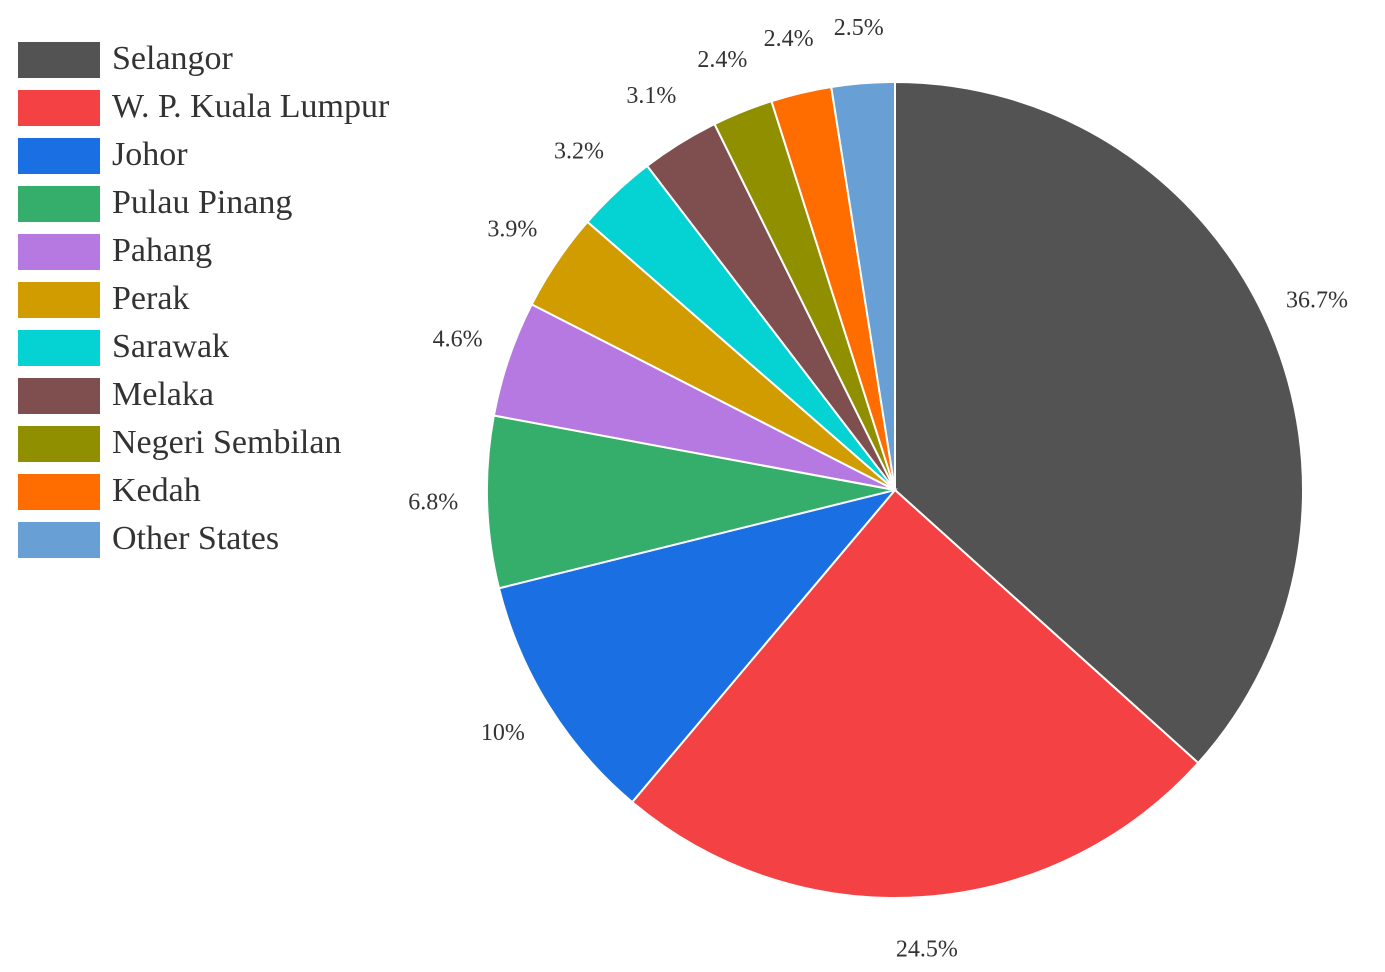 Image resolution: width=1385 pixels, height=972 pixels. What do you see at coordinates (59, 156) in the screenshot?
I see `legend-swatch-johor` at bounding box center [59, 156].